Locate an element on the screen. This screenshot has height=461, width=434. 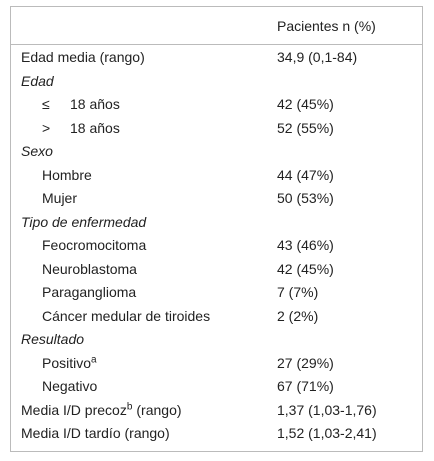
row-label: Cáncer medular de tiroides is located at coordinates (126, 316).